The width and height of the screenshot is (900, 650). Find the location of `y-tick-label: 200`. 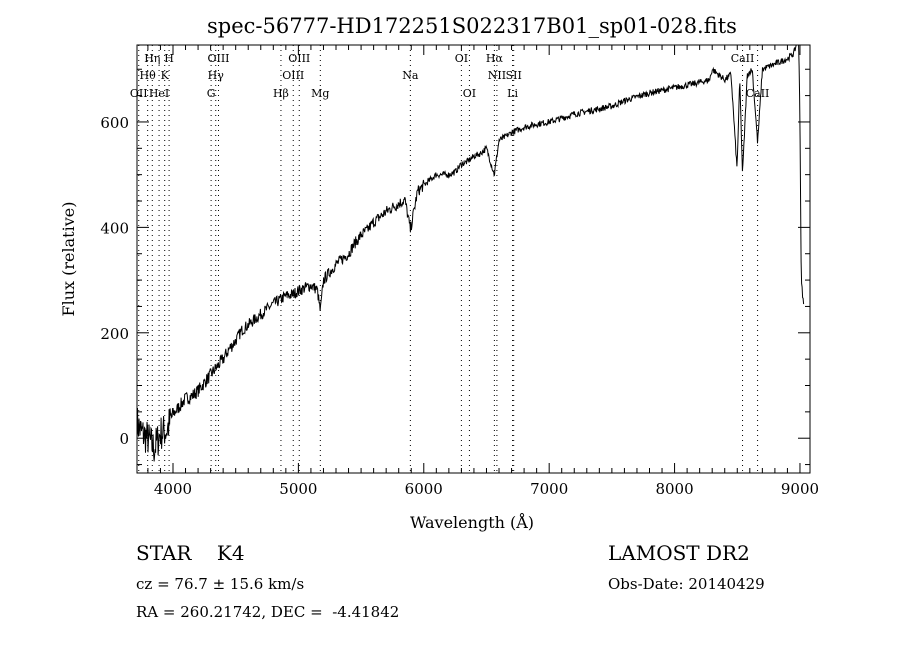

y-tick-label: 200 is located at coordinates (114, 334).